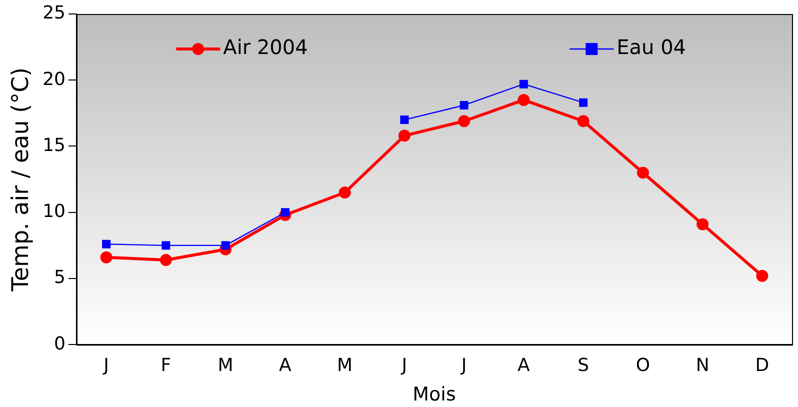 This screenshot has width=798, height=407. I want to click on legend-label: Eau 04, so click(651, 47).